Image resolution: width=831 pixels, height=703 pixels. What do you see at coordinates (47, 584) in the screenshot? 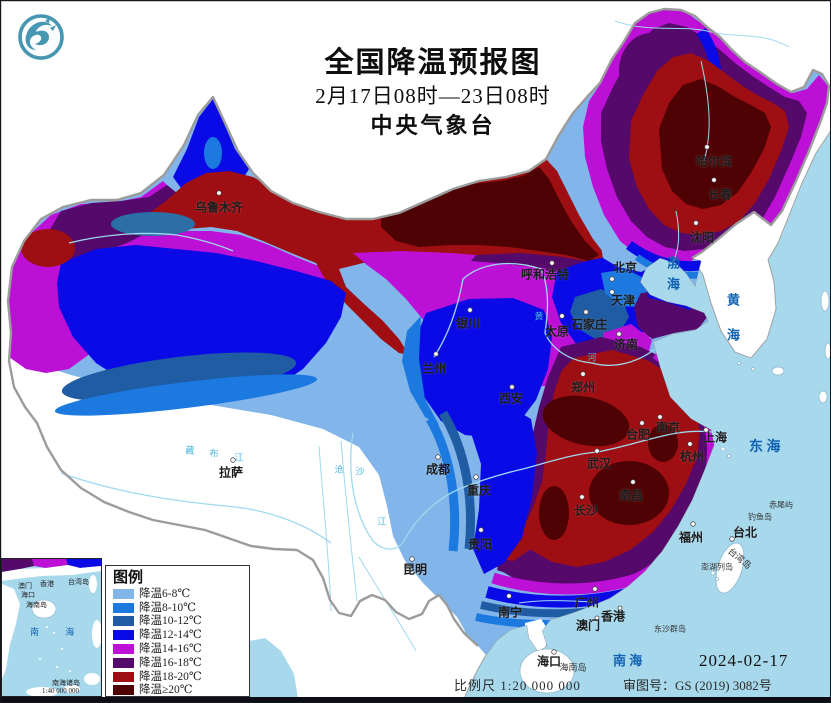
I see `inset-label-xianggang: 香港` at bounding box center [47, 584].